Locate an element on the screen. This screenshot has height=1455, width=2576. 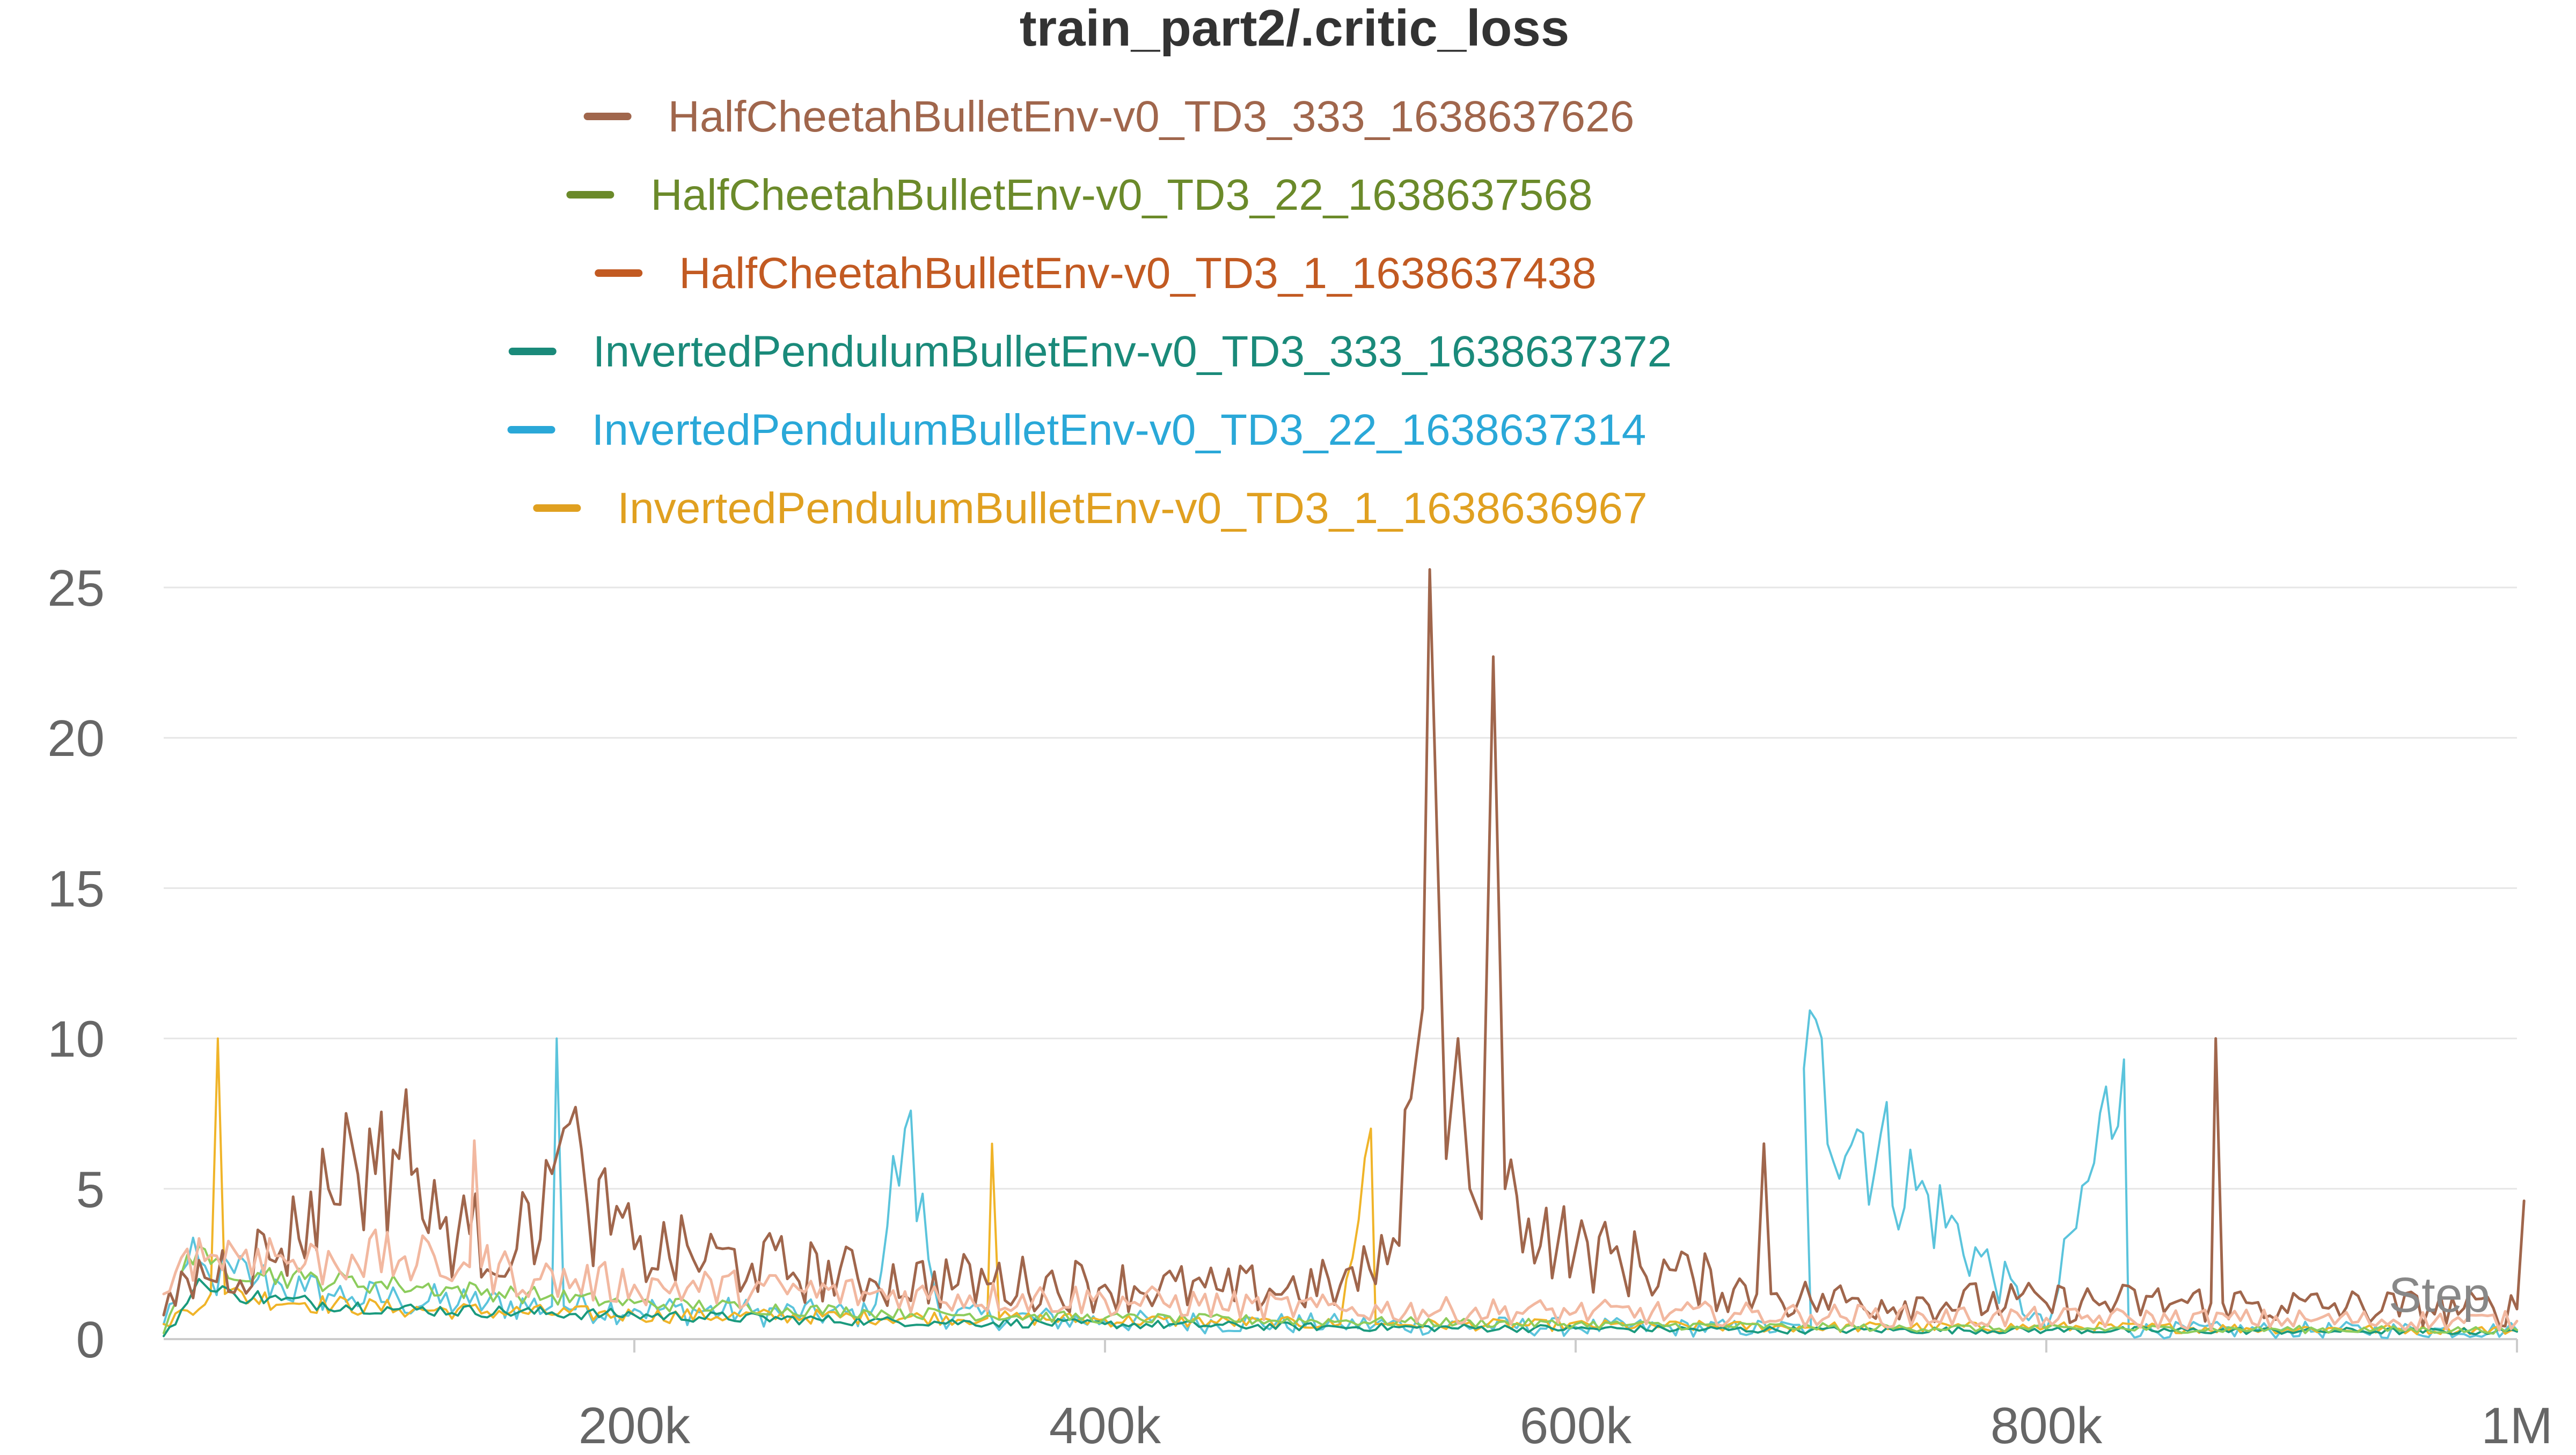
x-axis: 200k 400k 600k 800k 1M is located at coordinates (1566, 1396).